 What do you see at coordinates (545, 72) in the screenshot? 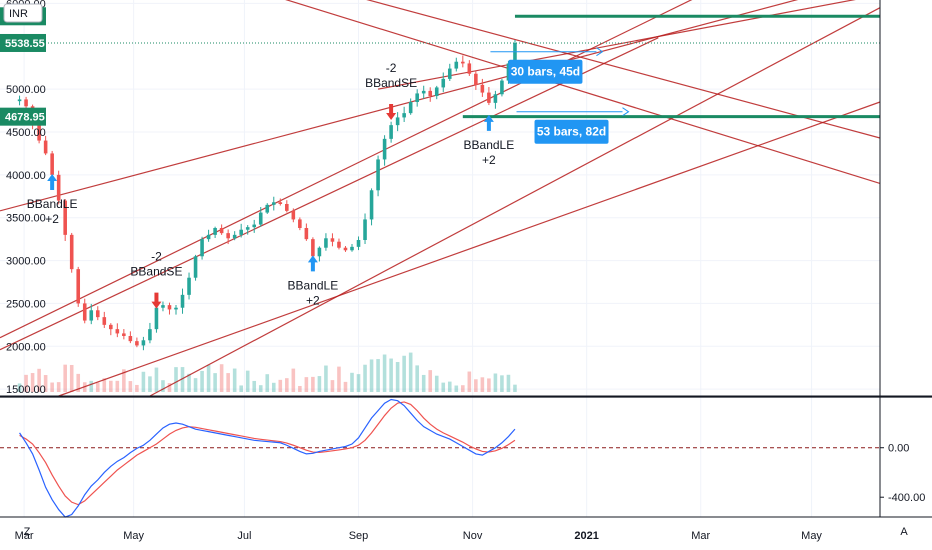
I see `measure-label: 30 bars, 45d` at bounding box center [545, 72].